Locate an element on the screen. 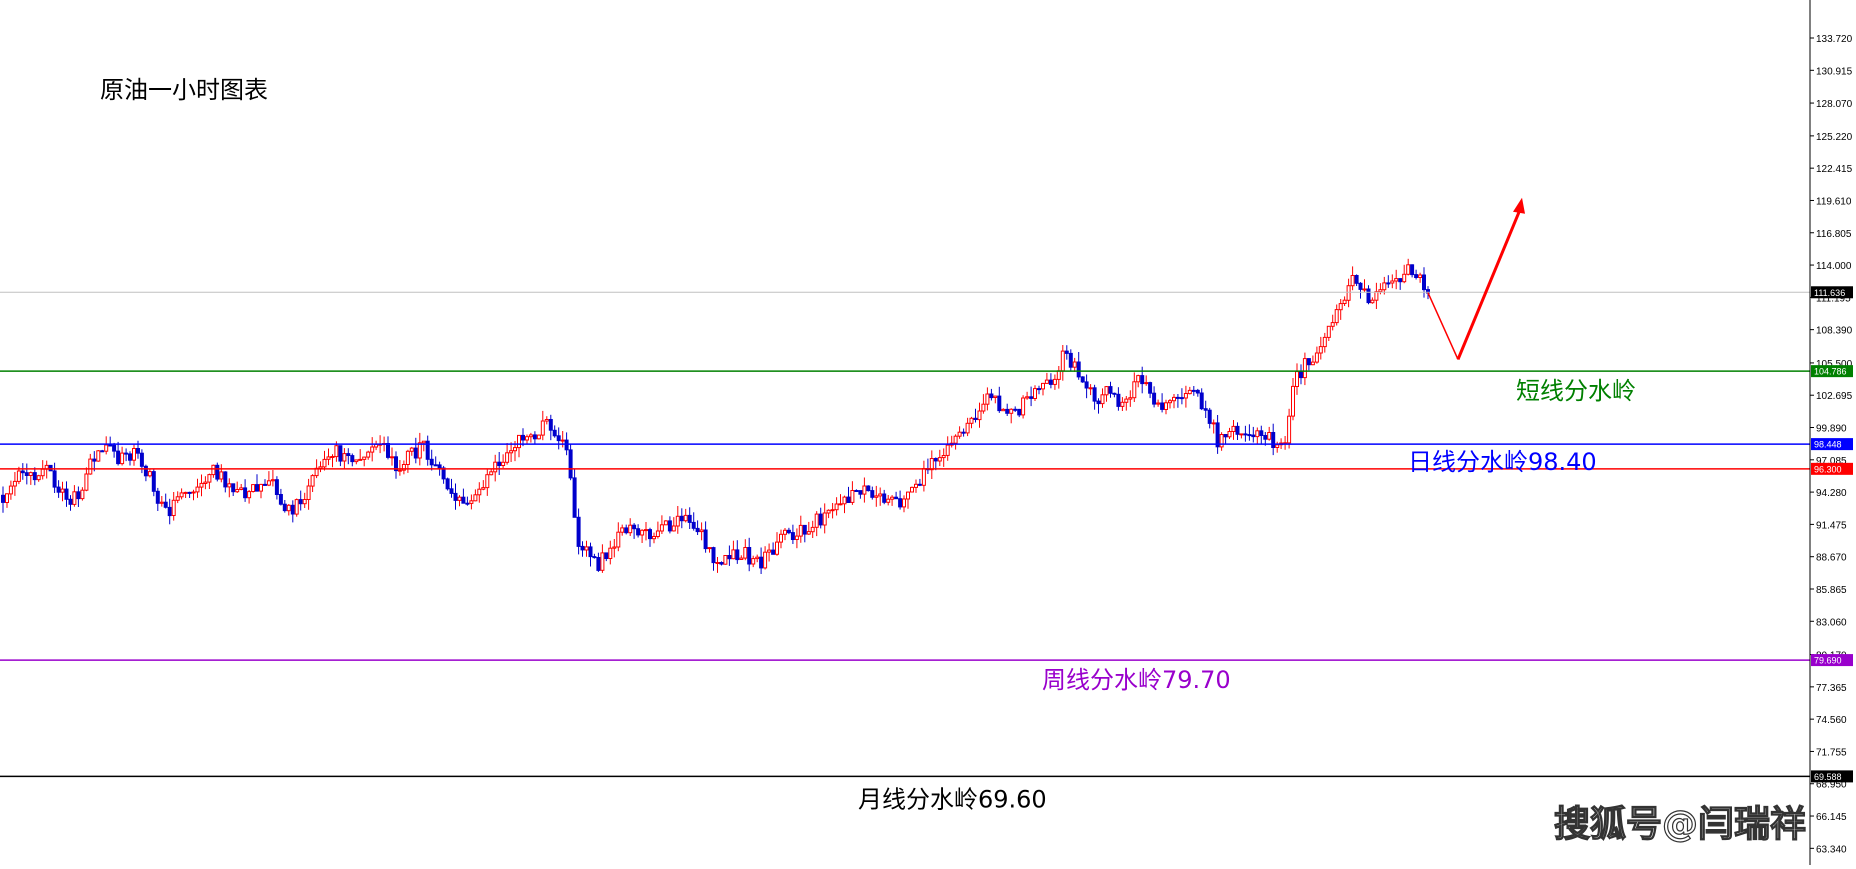 The height and width of the screenshot is (869, 1856). y-tick-label: 74.560 is located at coordinates (1831, 720).